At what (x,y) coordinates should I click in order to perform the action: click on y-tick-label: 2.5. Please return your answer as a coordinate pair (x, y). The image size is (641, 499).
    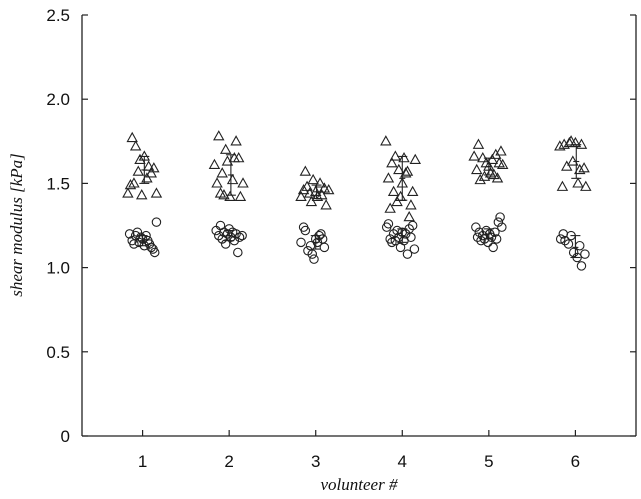
    Looking at the image, I should click on (58, 15).